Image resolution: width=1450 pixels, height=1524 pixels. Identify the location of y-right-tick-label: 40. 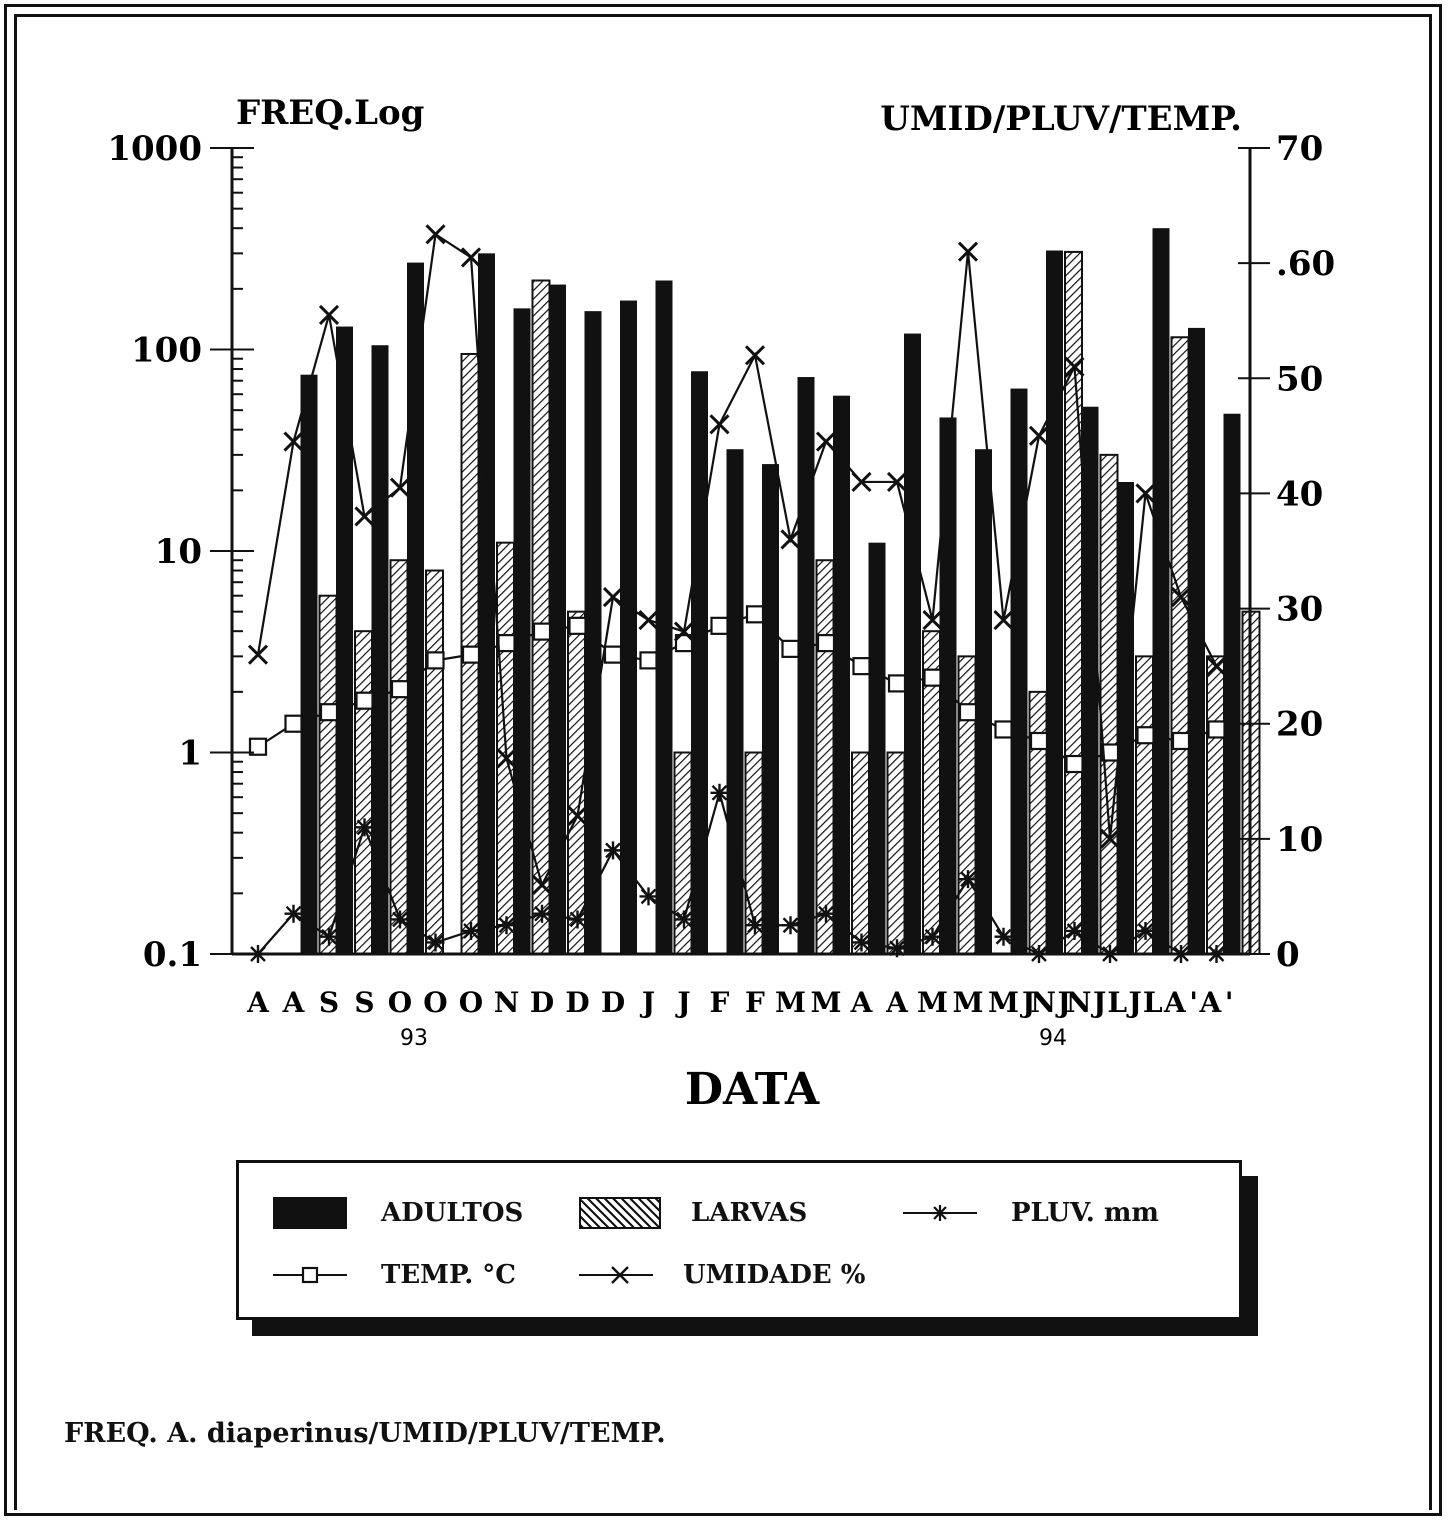
(1299, 494).